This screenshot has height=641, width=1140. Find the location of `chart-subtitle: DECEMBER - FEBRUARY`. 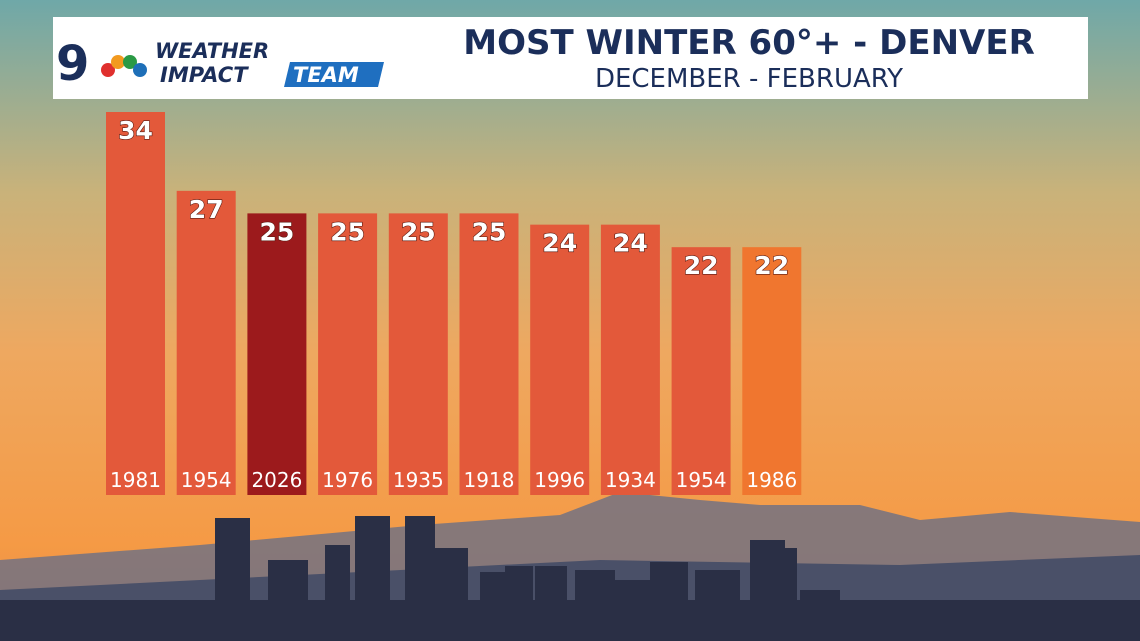

chart-subtitle: DECEMBER - FEBRUARY is located at coordinates (749, 79).